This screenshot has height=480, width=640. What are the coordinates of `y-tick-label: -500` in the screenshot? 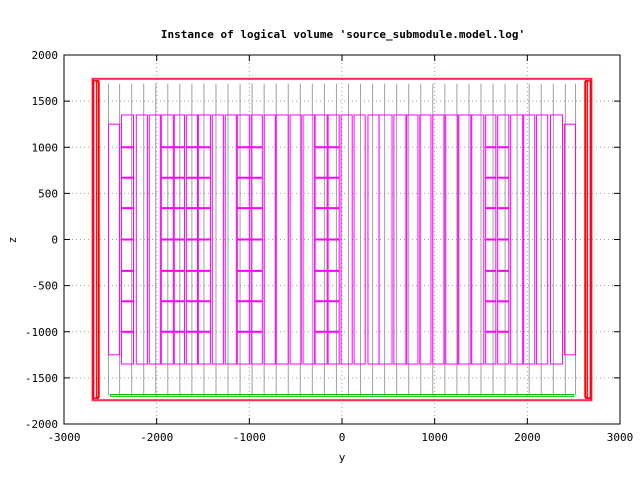 It's located at (45, 286).